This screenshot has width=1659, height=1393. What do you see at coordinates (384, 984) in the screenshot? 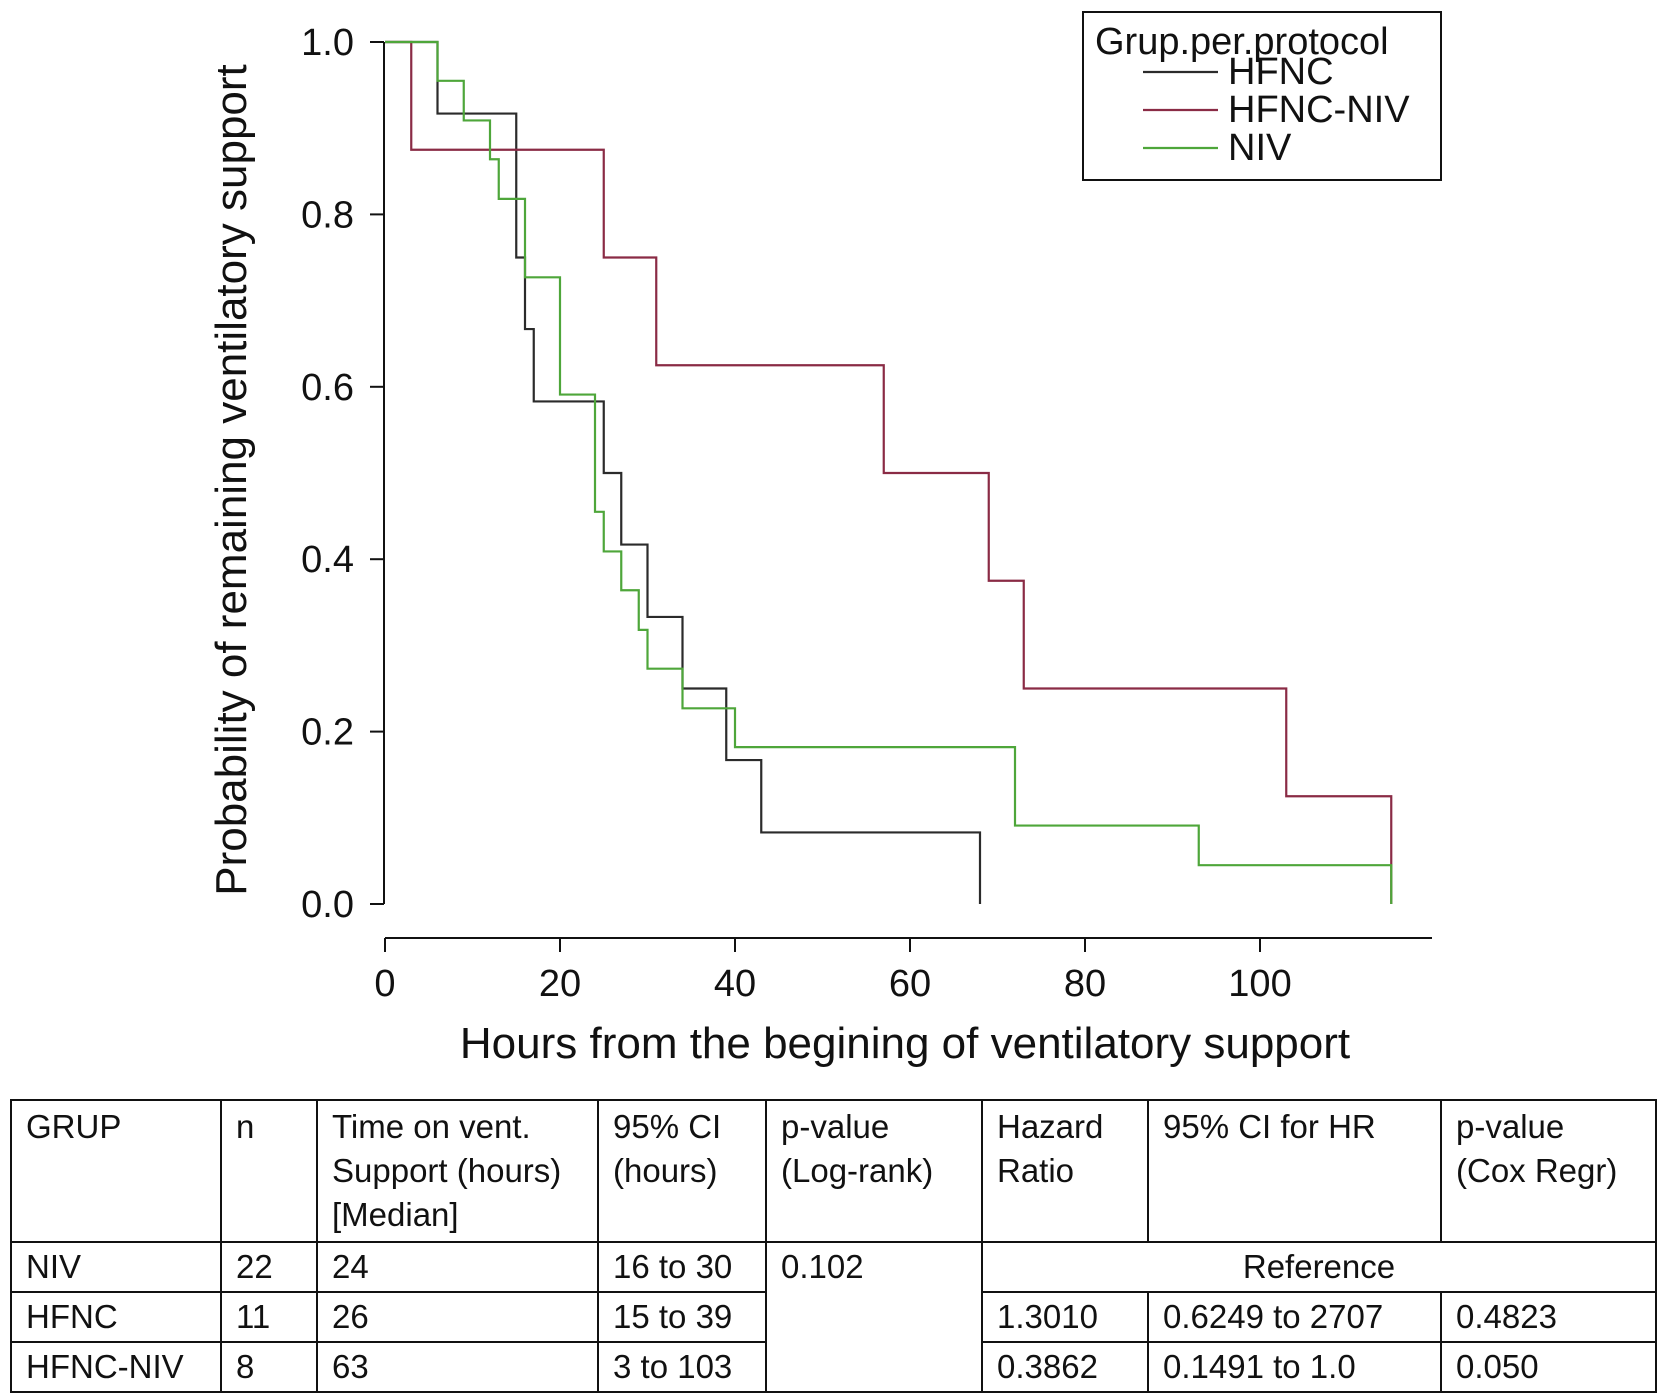
I see `x-tick-label: 0` at bounding box center [384, 984].